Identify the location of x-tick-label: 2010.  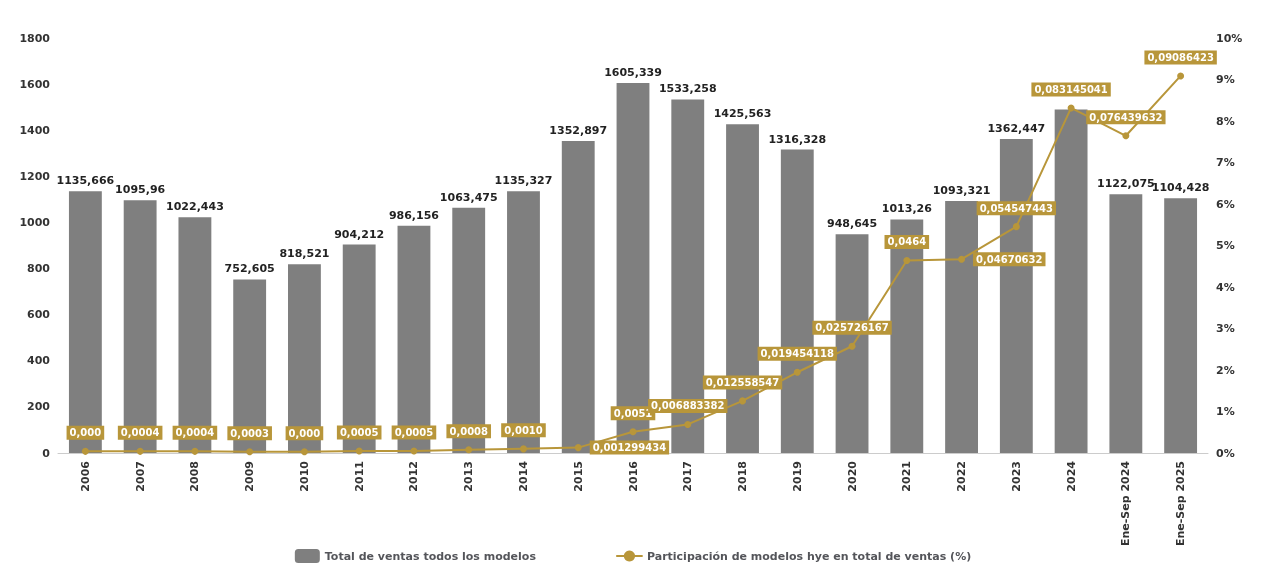
(304, 476).